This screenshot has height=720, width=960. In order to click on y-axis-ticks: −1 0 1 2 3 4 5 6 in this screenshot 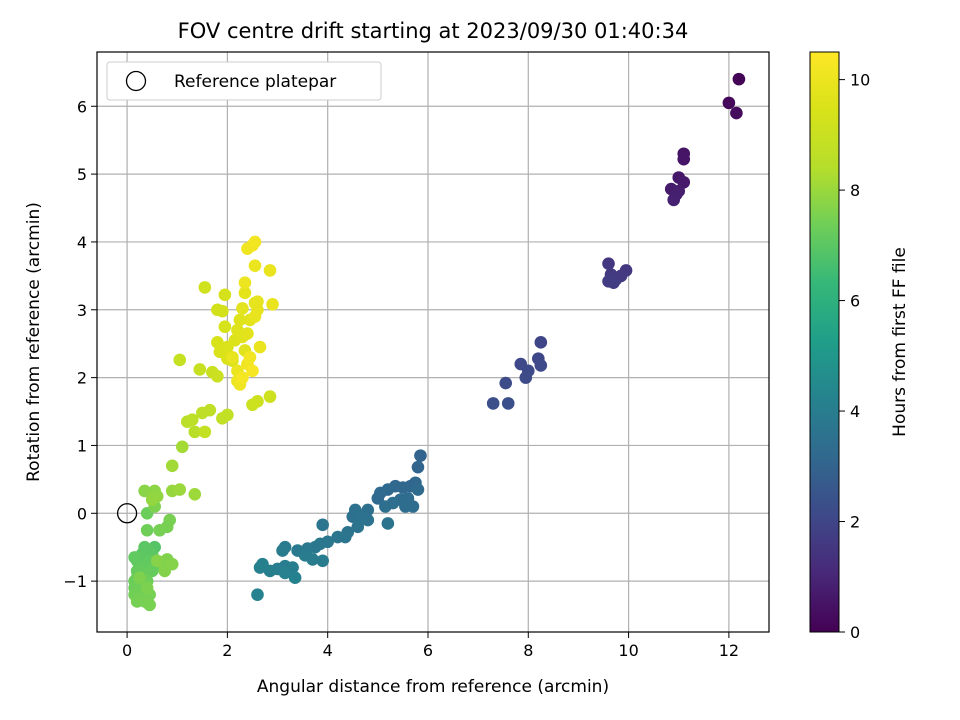, I will do `click(80, 344)`.